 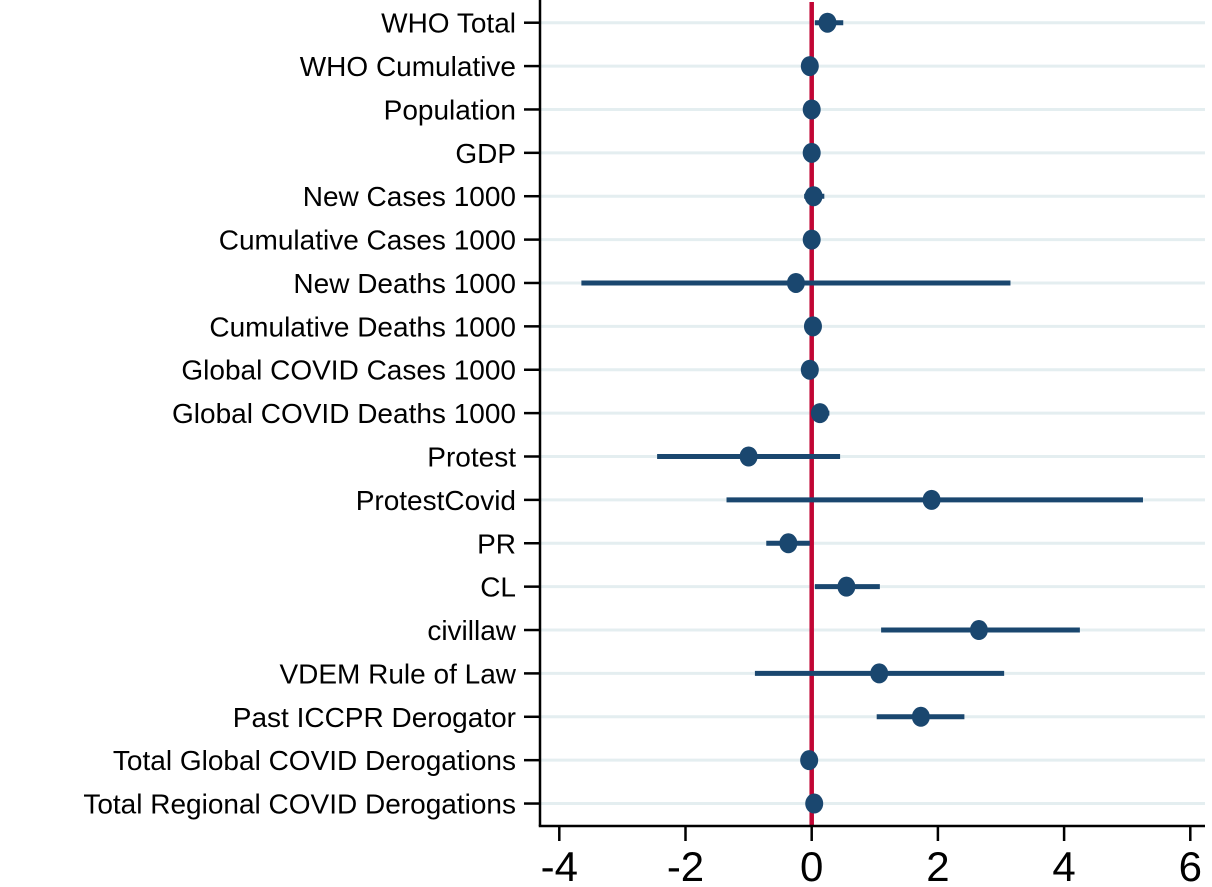 What do you see at coordinates (314, 760) in the screenshot?
I see `category-label: Total Global COVID Derogations` at bounding box center [314, 760].